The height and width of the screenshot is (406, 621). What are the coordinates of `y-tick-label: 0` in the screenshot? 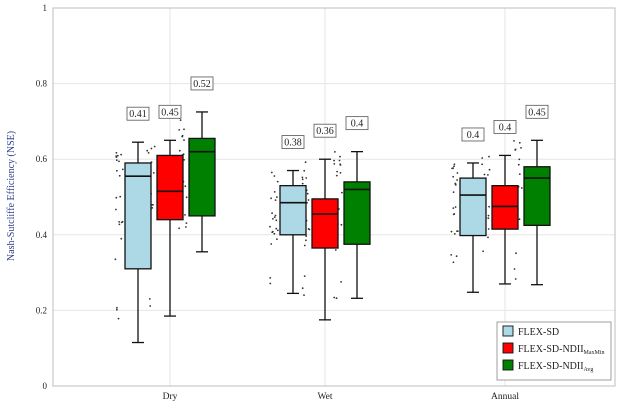 It's located at (45, 386).